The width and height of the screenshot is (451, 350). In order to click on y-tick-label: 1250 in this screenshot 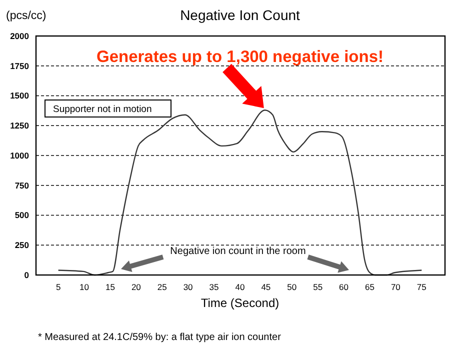, I will do `click(20, 125)`.